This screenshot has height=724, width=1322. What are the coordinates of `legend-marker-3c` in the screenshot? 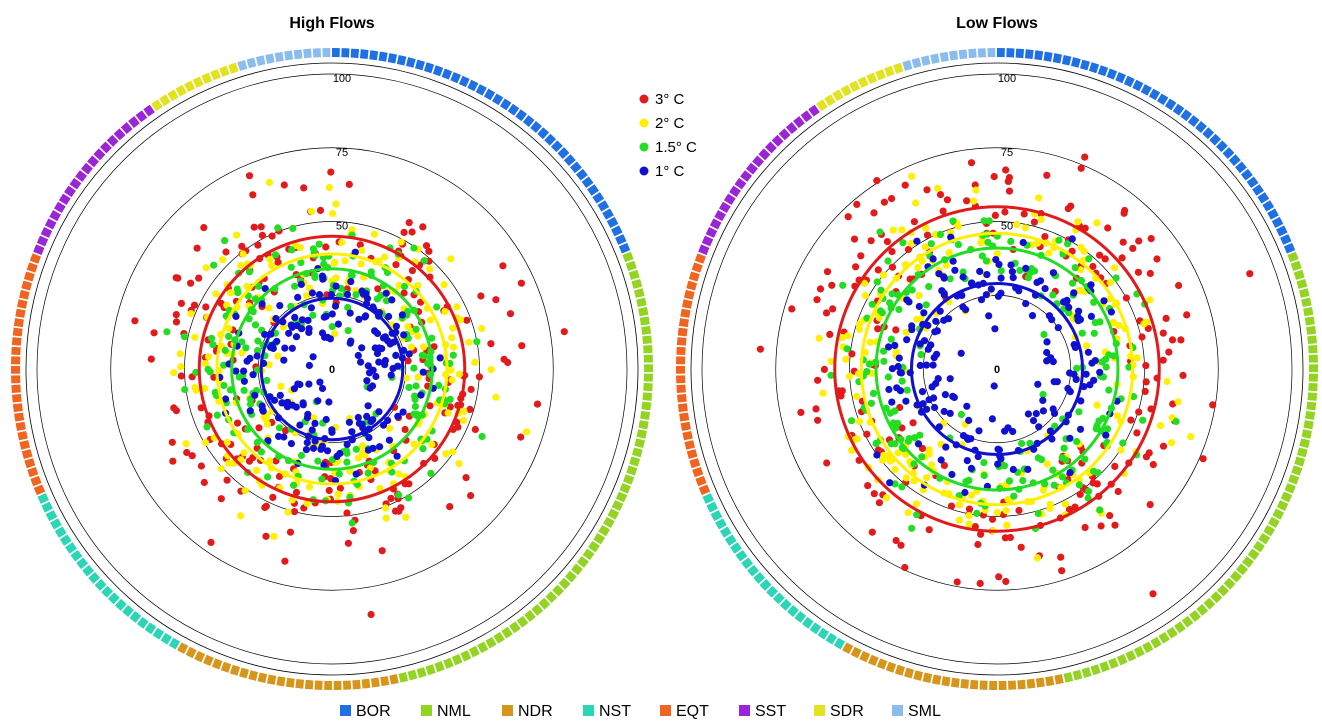 It's located at (644, 99).